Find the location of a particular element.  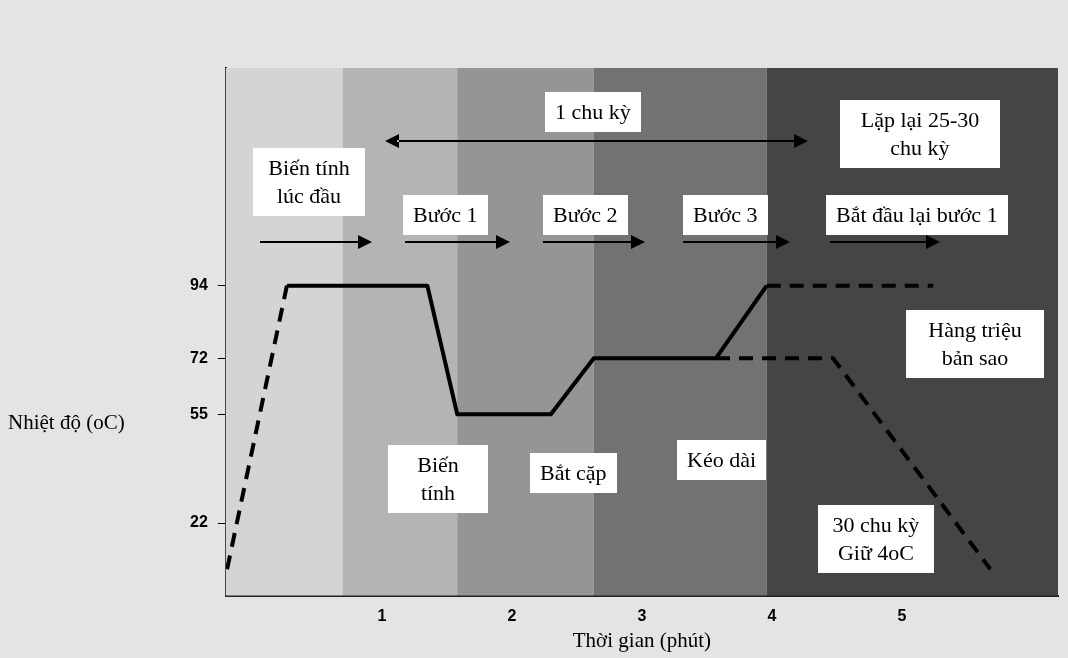

x-tick-label: 5 is located at coordinates (902, 615).